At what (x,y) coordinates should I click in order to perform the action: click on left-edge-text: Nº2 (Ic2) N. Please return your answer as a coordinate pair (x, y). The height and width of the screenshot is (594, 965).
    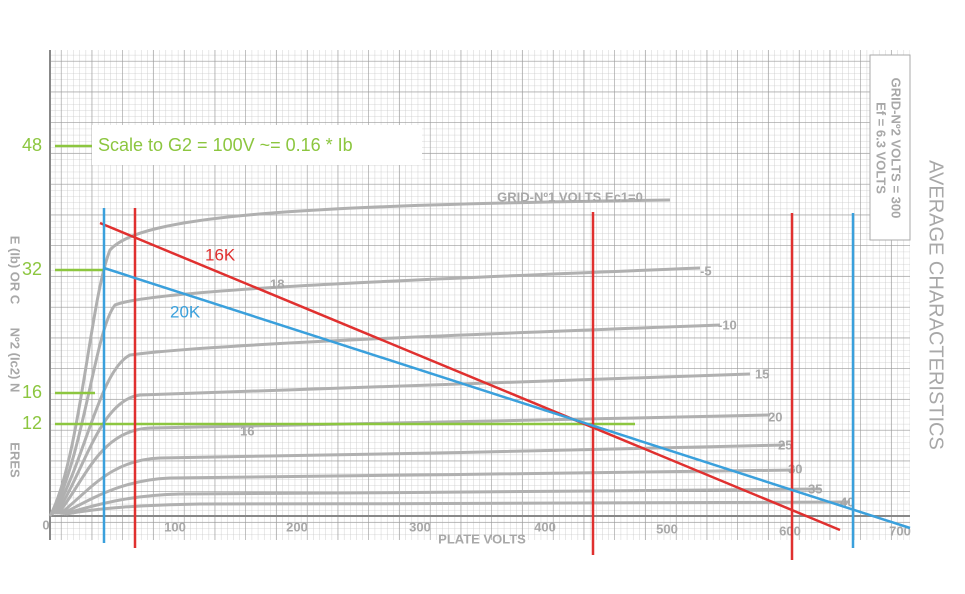
    Looking at the image, I should click on (15, 360).